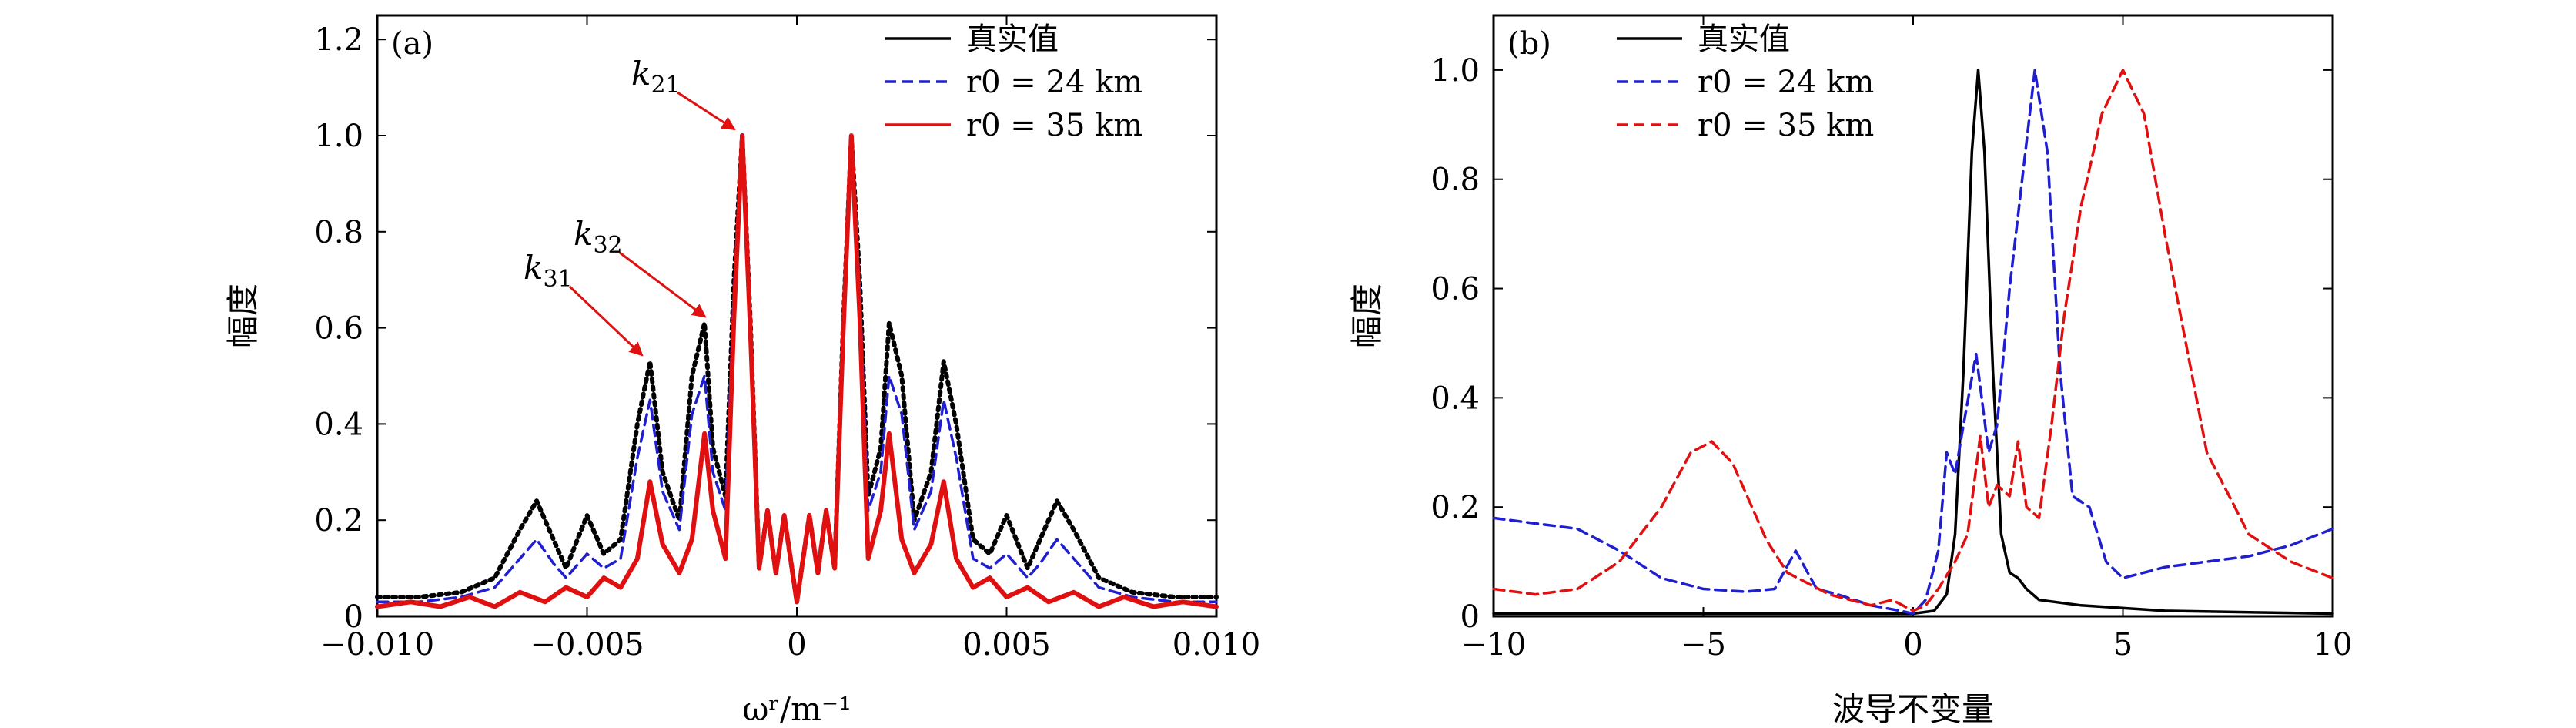  Describe the element at coordinates (1217, 645) in the screenshot. I see `x-tick-label: 0.010` at that location.